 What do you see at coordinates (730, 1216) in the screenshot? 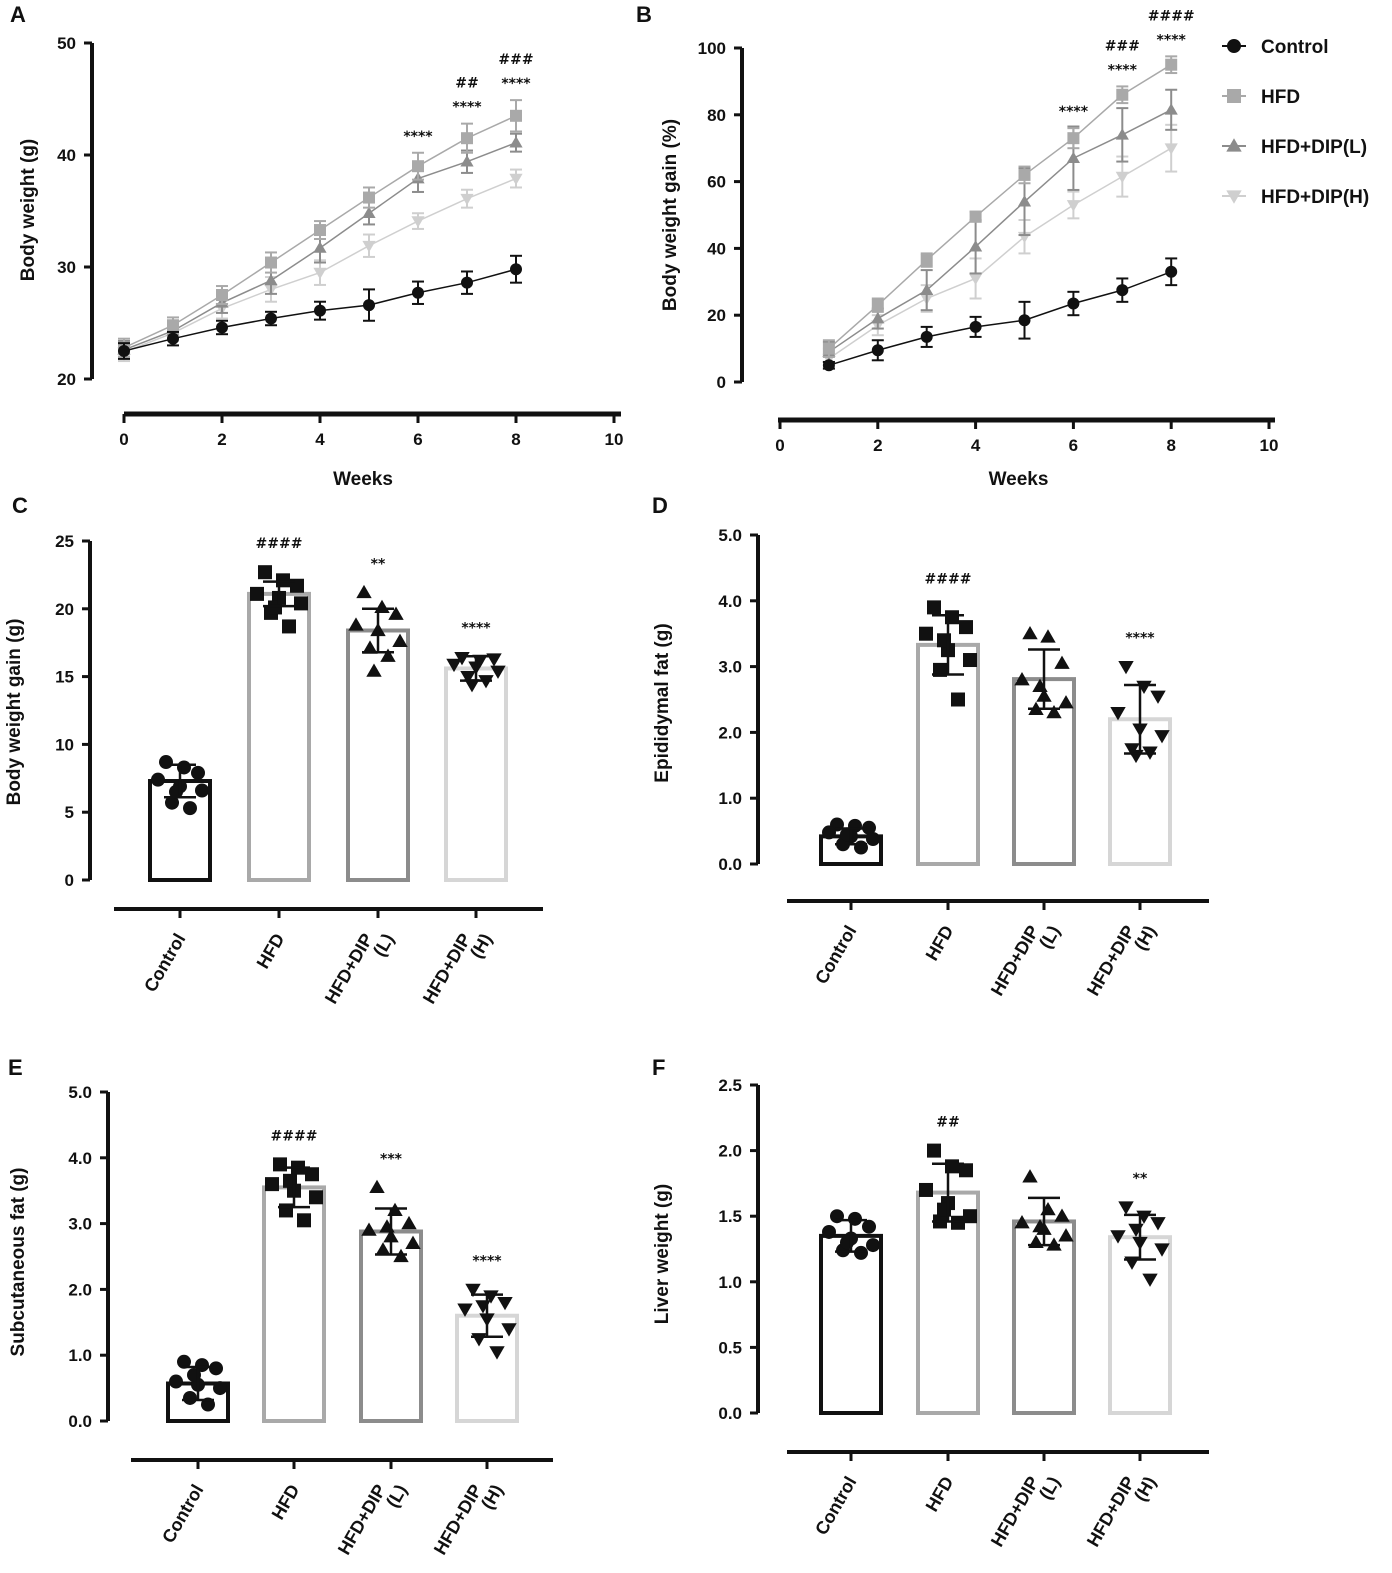
I see `y-tick-label: 1.5` at bounding box center [730, 1216].